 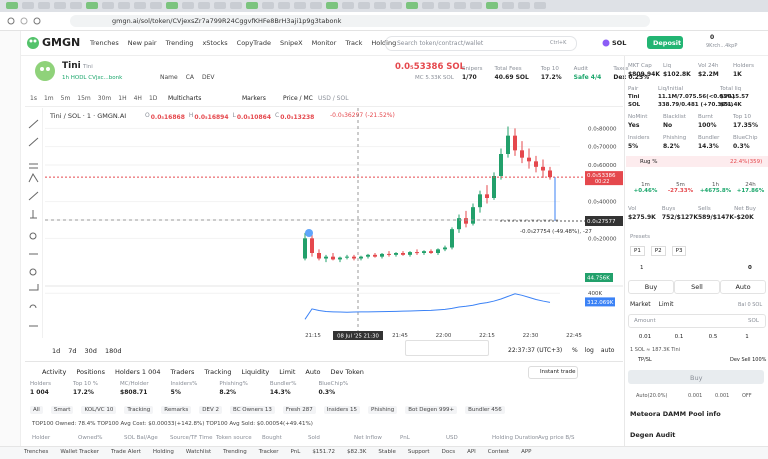 I want to click on tpsl: TP/SL, so click(x=645, y=360).